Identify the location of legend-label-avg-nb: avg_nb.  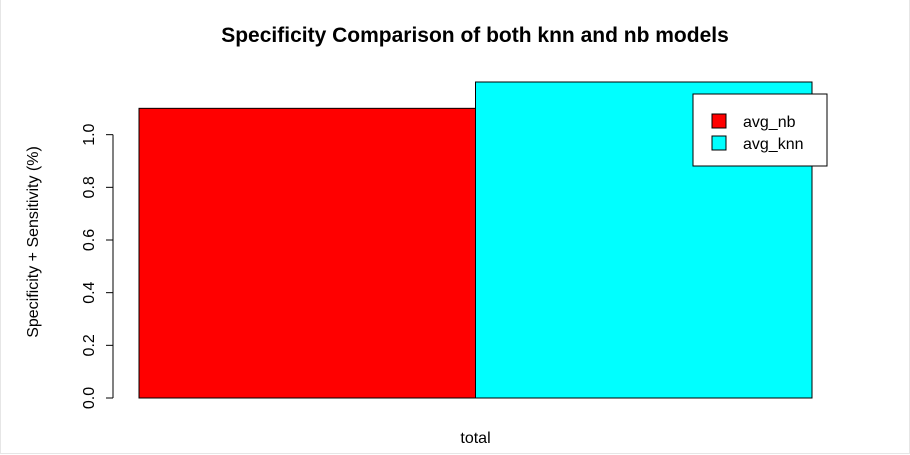
(769, 122).